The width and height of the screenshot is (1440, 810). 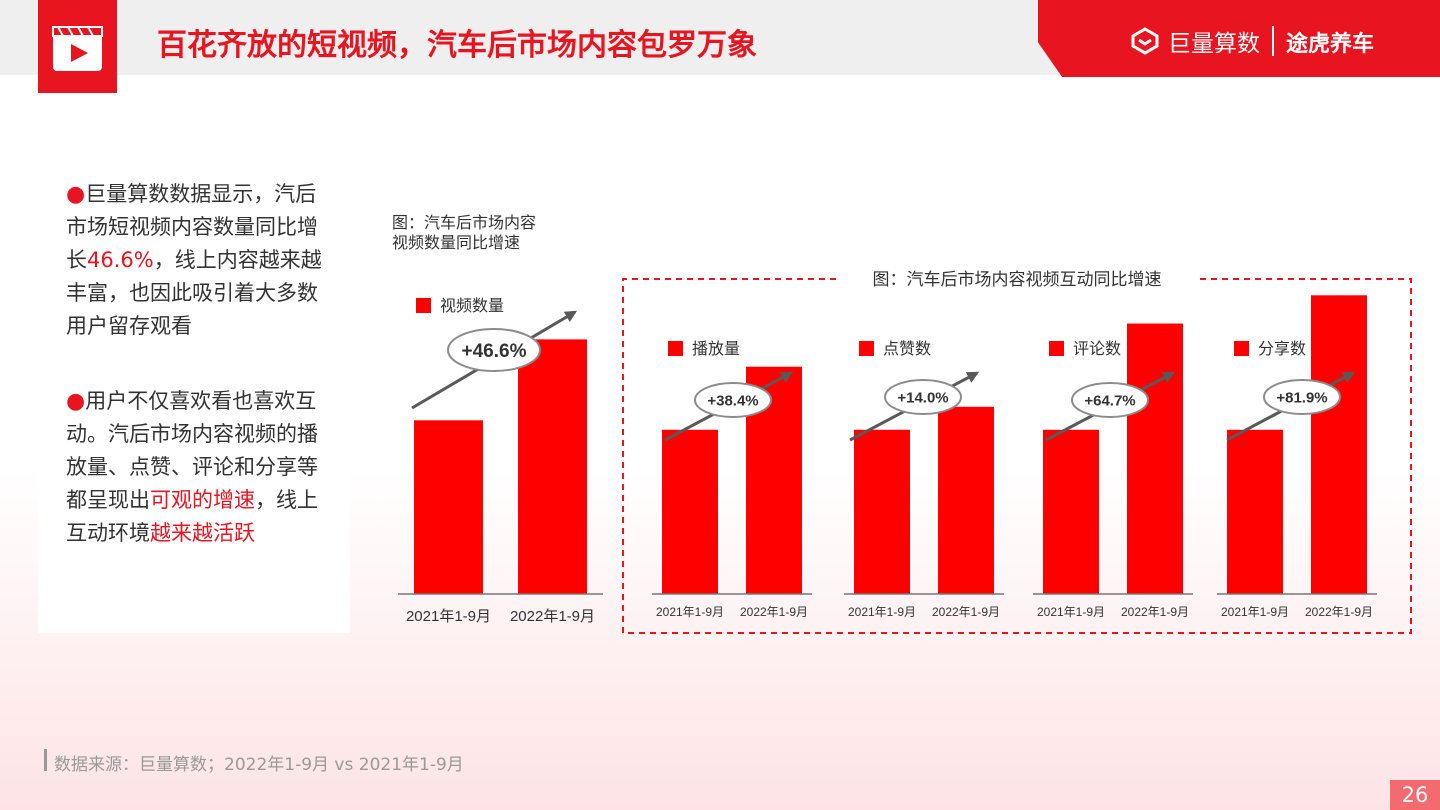 What do you see at coordinates (192, 227) in the screenshot?
I see `p1-text: 巨量算数数据显示，汽后市场短视频内容数量同比增长` at bounding box center [192, 227].